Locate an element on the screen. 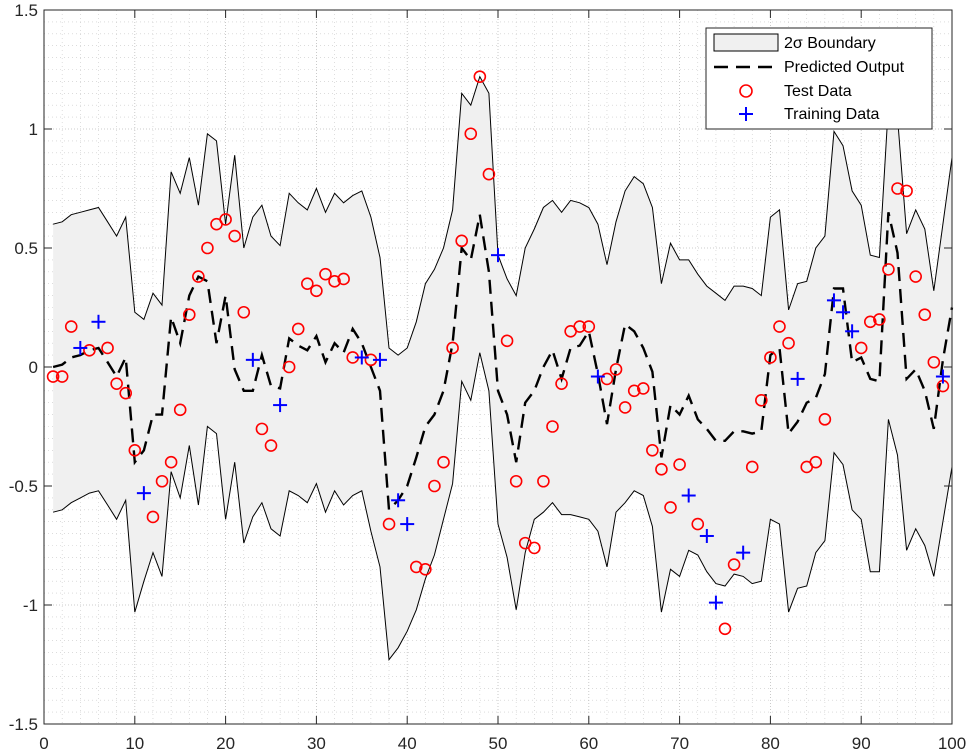 The image size is (971, 754). y-tick-label: -0.5 is located at coordinates (23, 486).